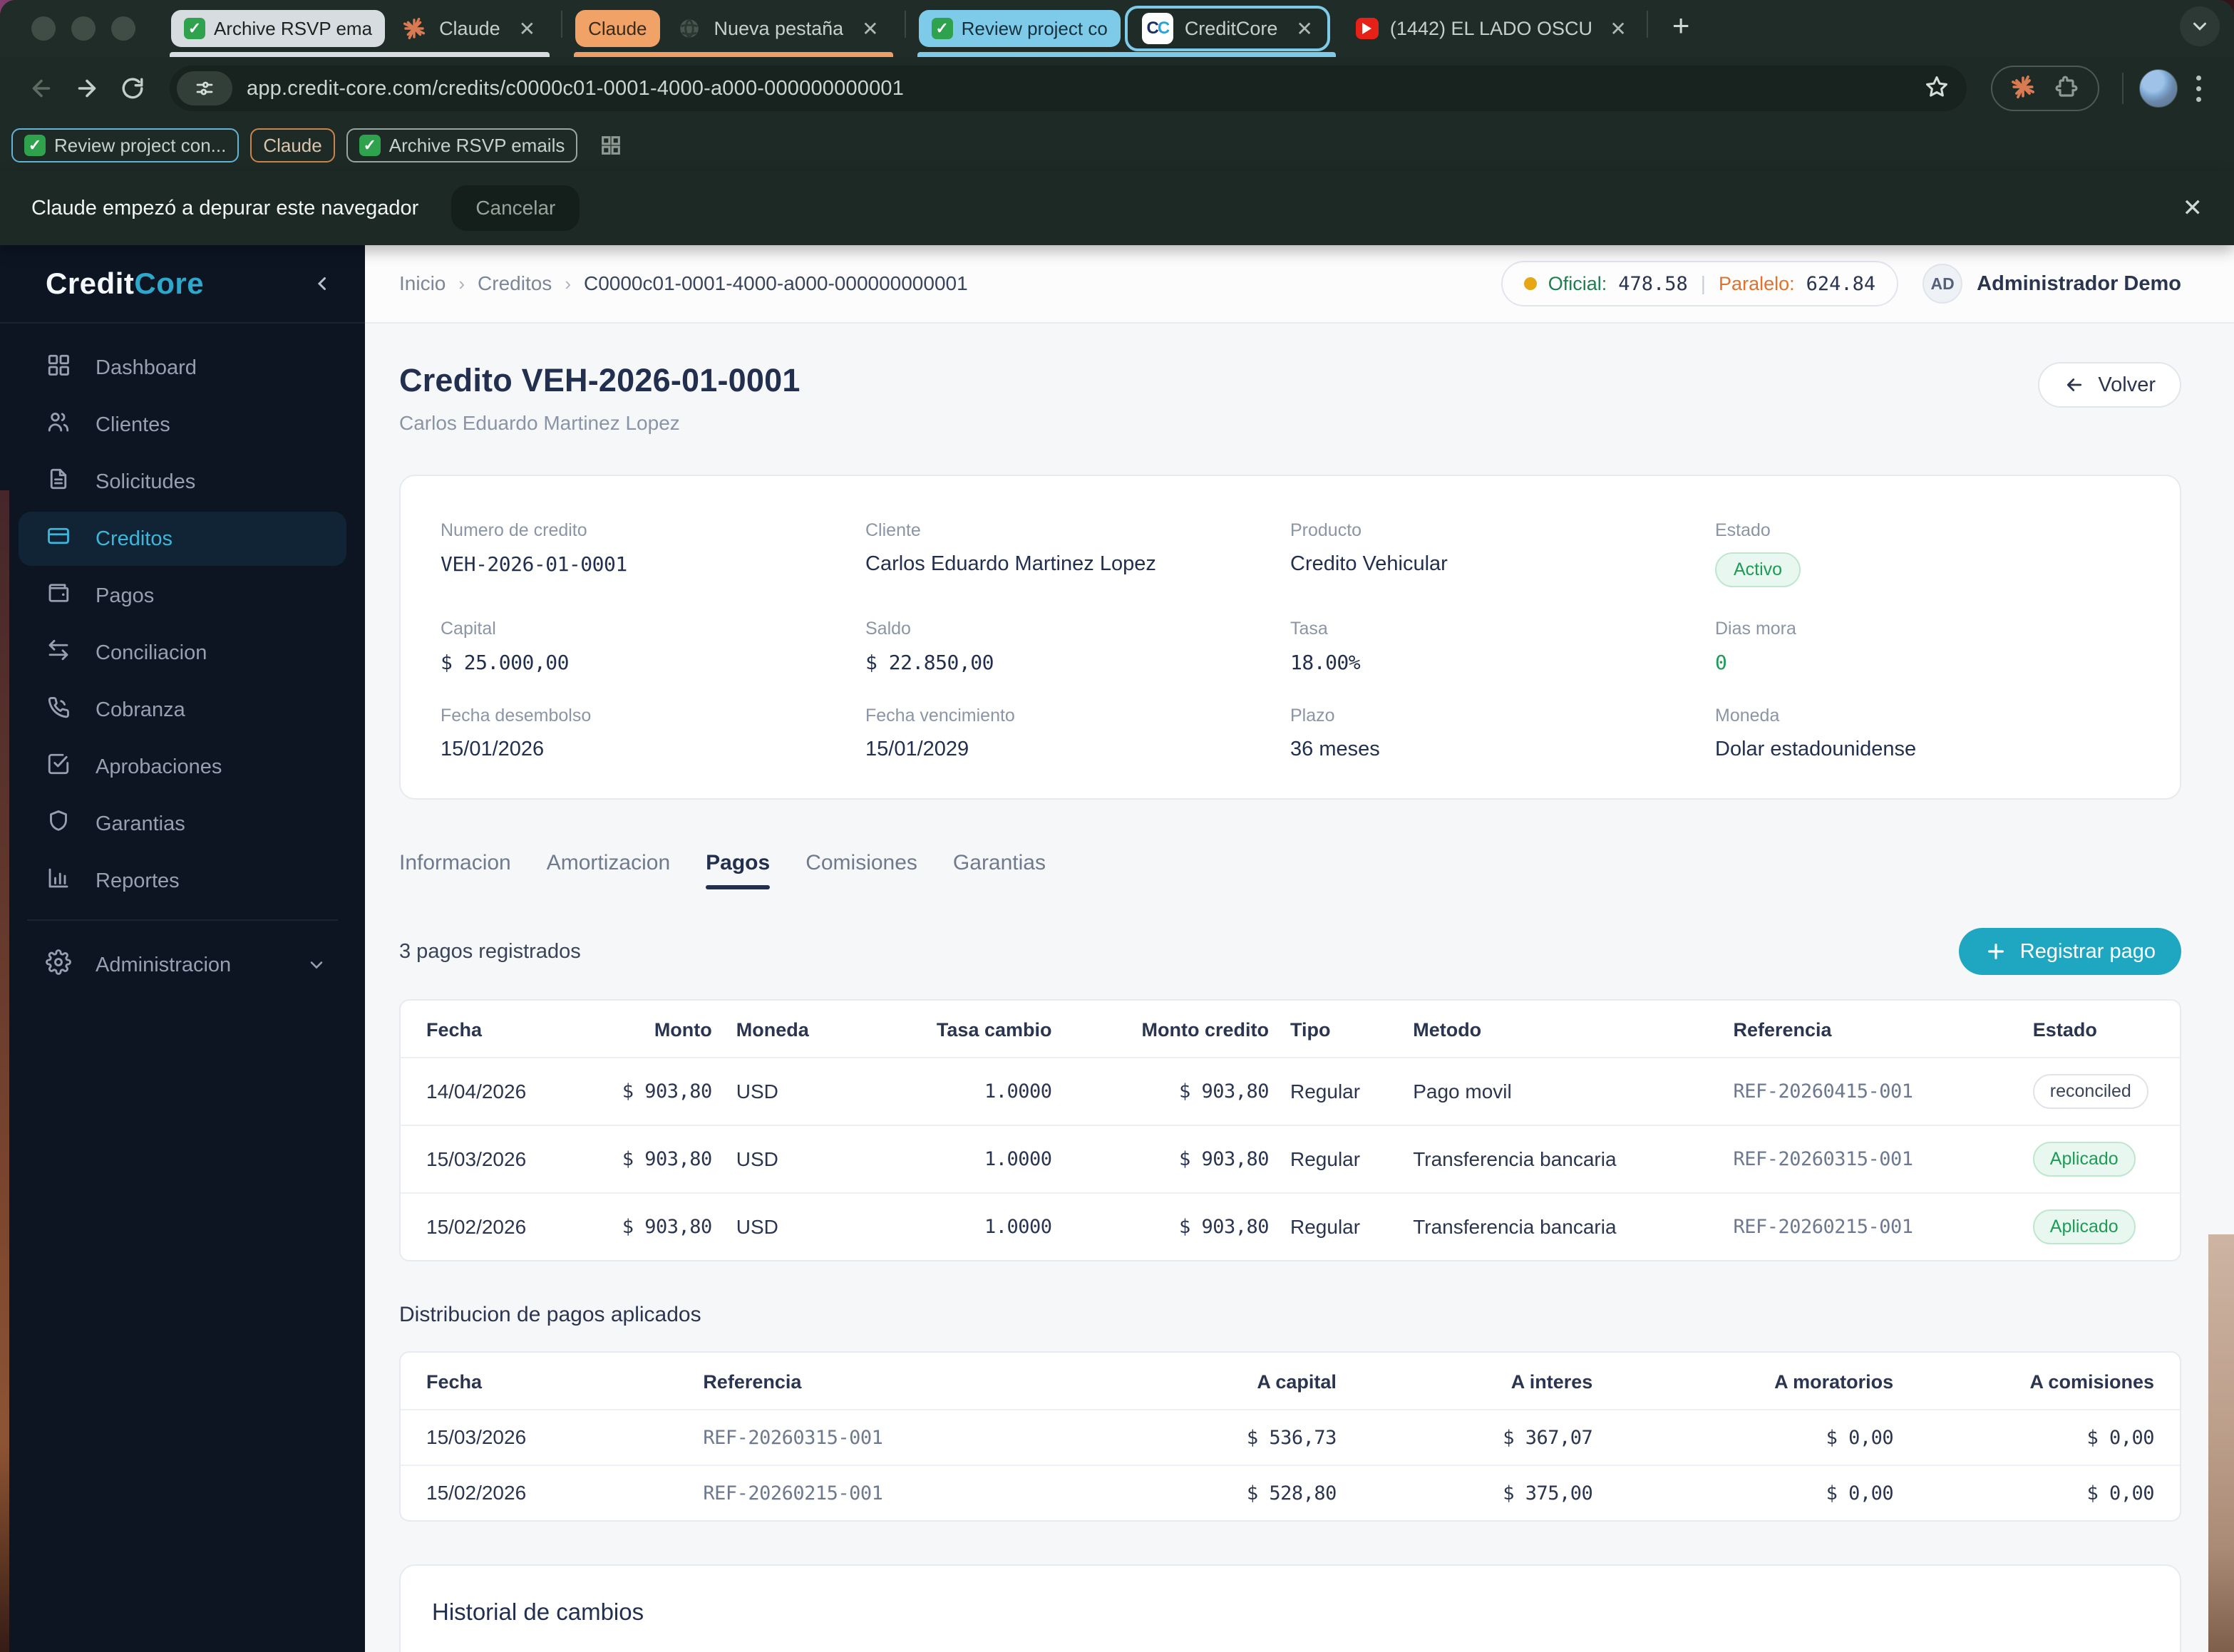 This screenshot has height=1652, width=2234. Describe the element at coordinates (182, 283) in the screenshot. I see `brand: CreditCore` at that location.